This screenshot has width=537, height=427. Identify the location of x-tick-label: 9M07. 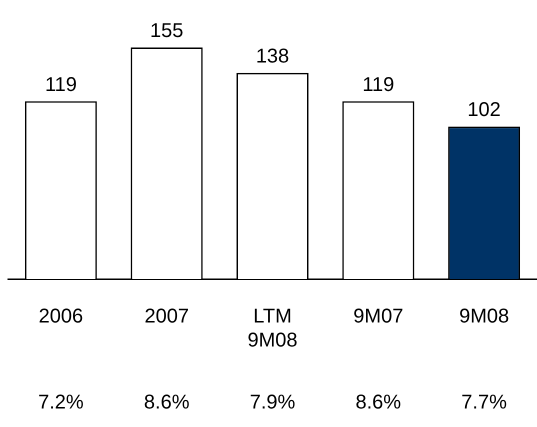
(378, 317).